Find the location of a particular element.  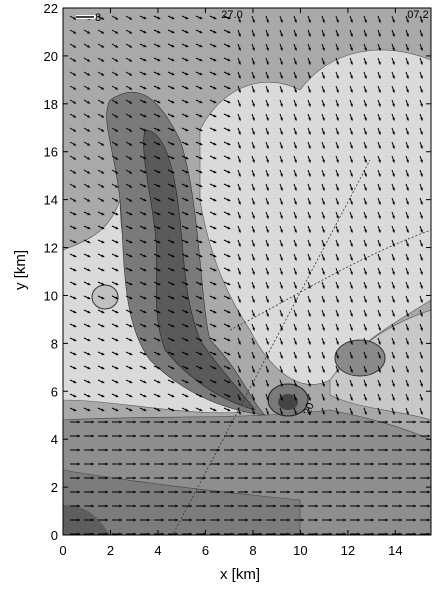

y-tick-label: 14 is located at coordinates (51, 200).